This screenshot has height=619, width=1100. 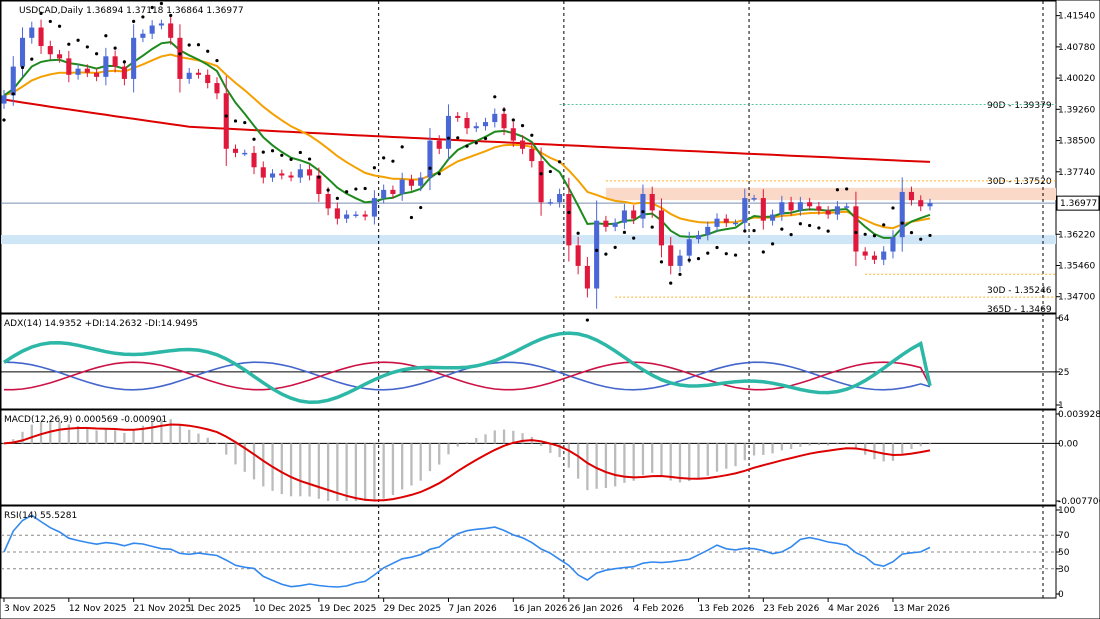 I want to click on time-label: 3 Nov 2025, so click(x=30, y=609).